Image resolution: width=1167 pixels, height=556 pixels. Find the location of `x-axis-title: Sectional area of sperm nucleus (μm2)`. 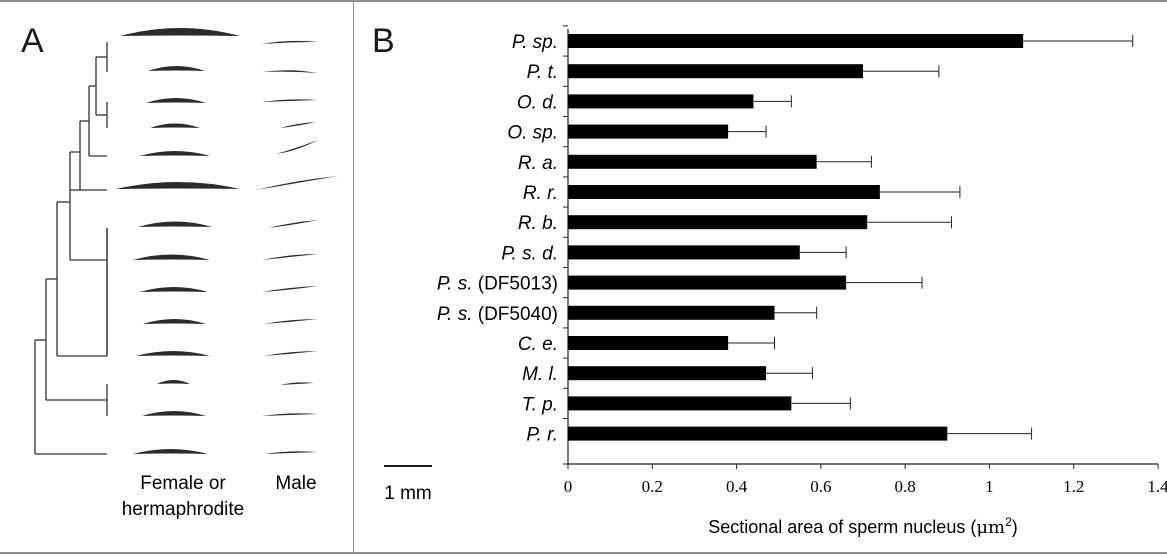

x-axis-title: Sectional area of sperm nucleus (μm2) is located at coordinates (863, 526).